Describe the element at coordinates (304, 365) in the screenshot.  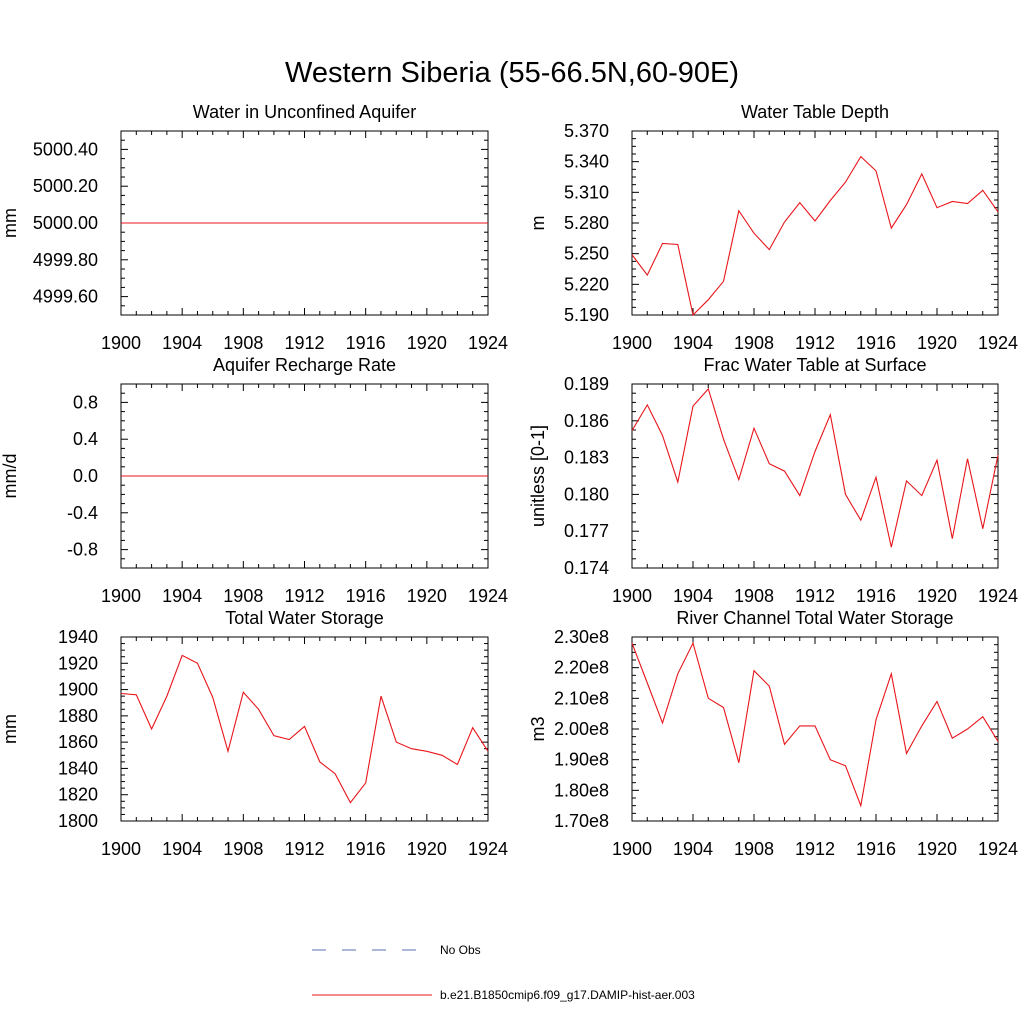
I see `panel-title: Aquifer Recharge Rate` at that location.